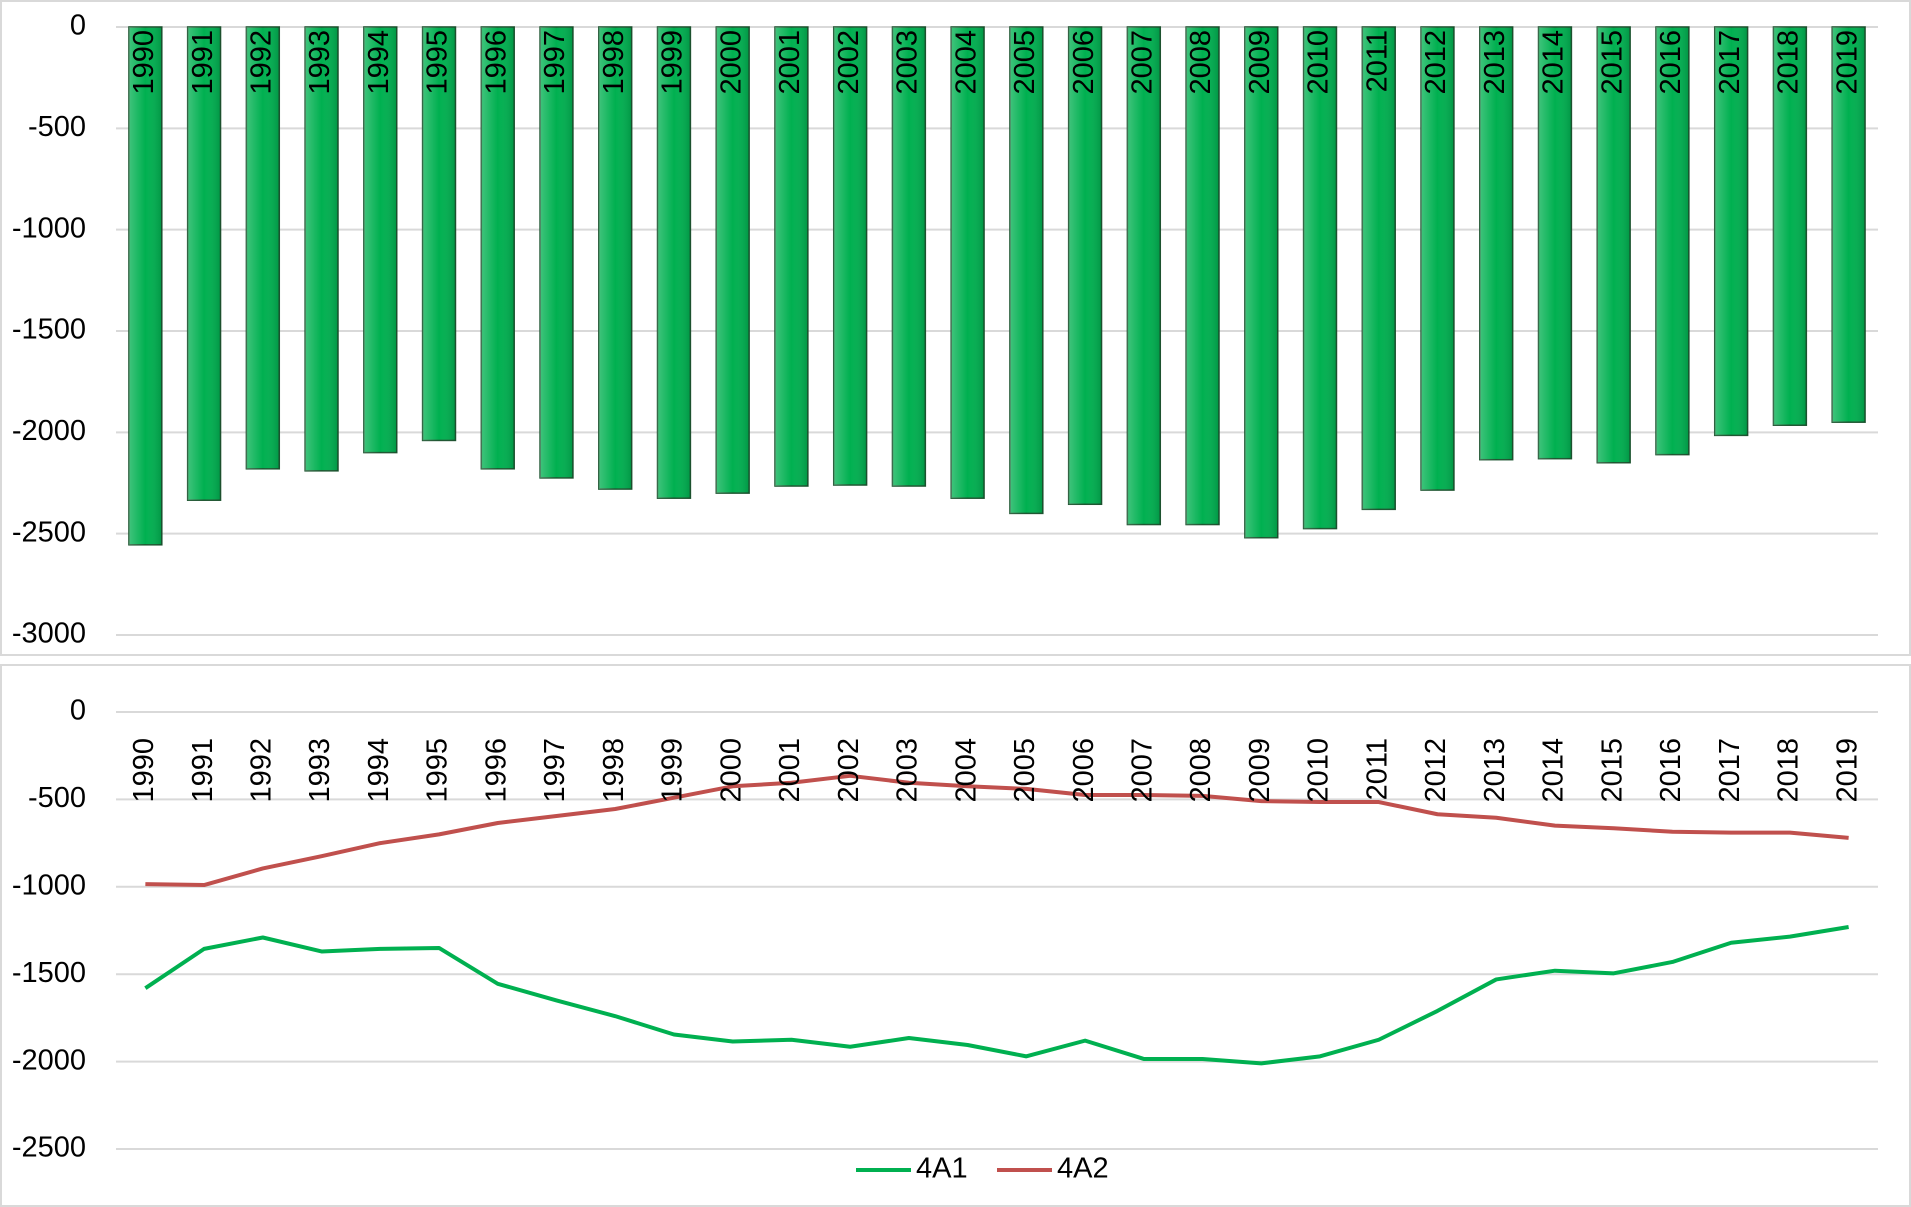  Describe the element at coordinates (144, 62) in the screenshot. I see `x-tick-label: 1990` at that location.